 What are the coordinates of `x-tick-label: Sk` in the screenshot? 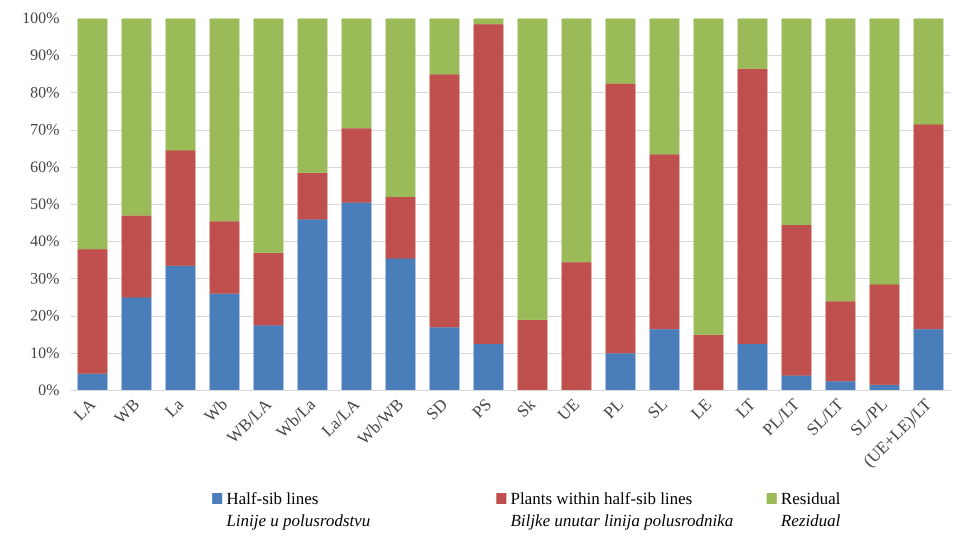 It's located at (526, 407).